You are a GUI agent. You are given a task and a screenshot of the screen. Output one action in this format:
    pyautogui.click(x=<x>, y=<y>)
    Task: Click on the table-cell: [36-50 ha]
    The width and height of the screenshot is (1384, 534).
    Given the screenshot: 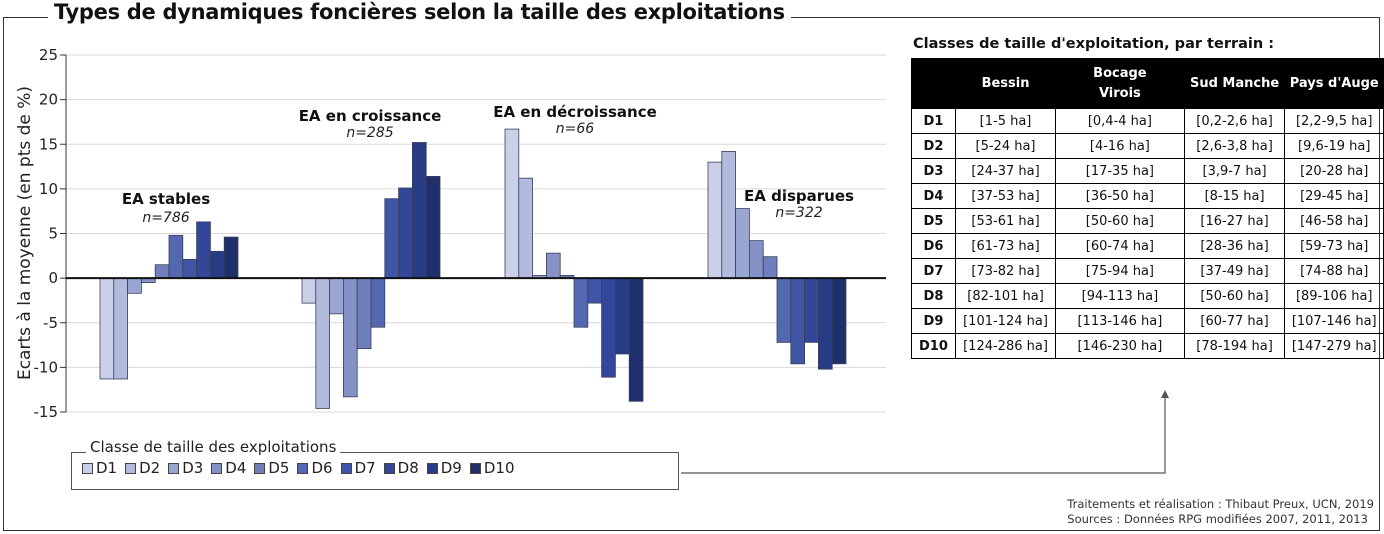 What is the action you would take?
    pyautogui.click(x=1120, y=196)
    